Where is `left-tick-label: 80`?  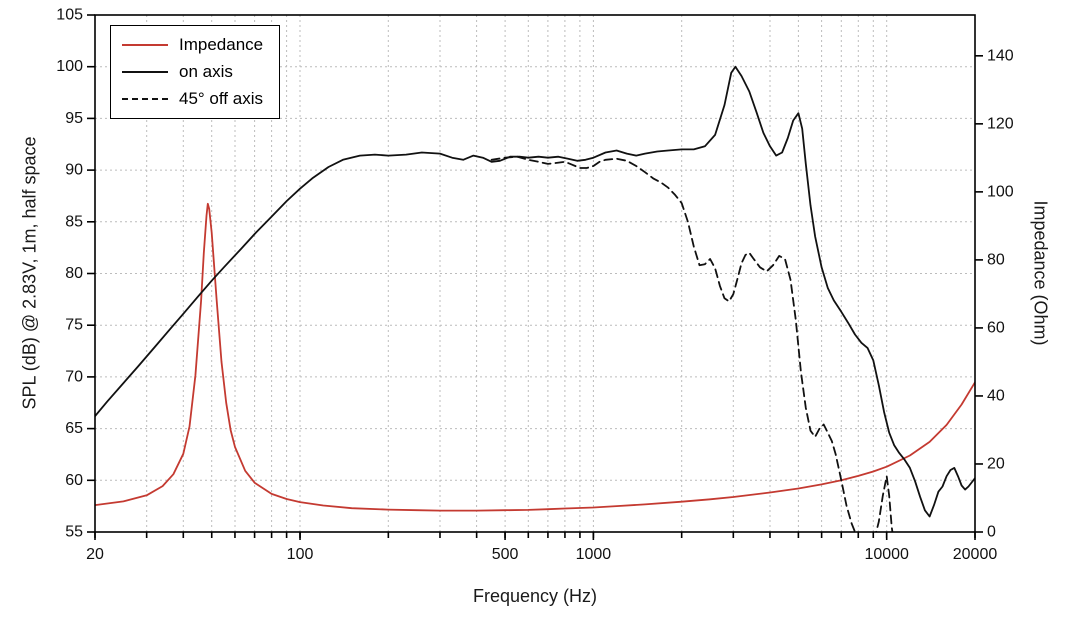
left-tick-label: 80 is located at coordinates (74, 273).